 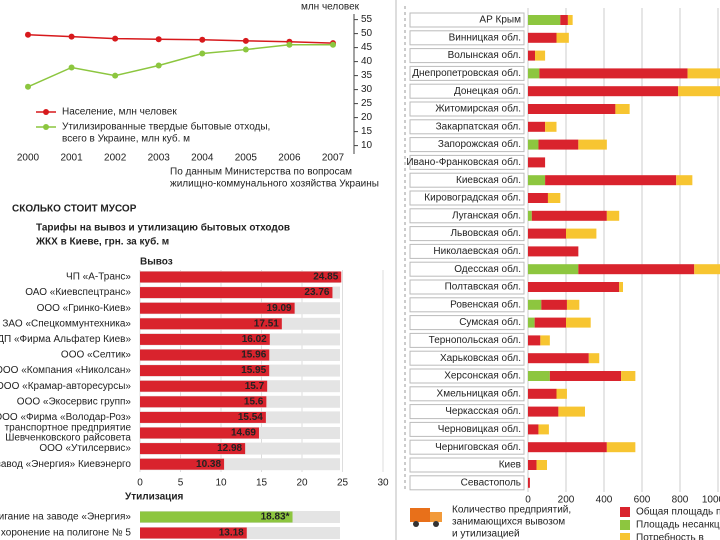 What do you see at coordinates (254, 401) in the screenshot?
I see `value-label: 15.6` at bounding box center [254, 401].